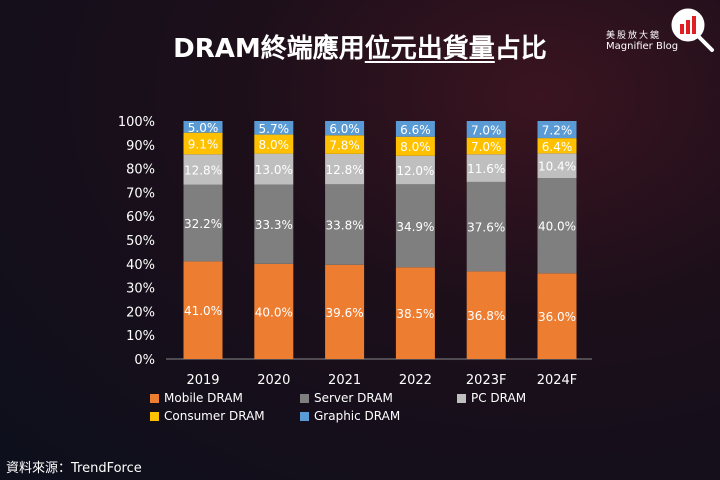 The image size is (720, 480). I want to click on x-tick-label: 2024F, so click(557, 380).